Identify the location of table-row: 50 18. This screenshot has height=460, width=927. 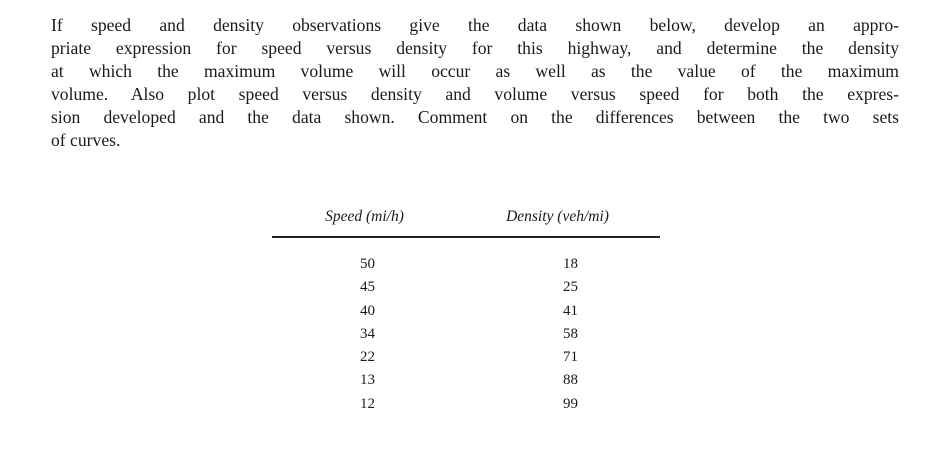
(466, 256).